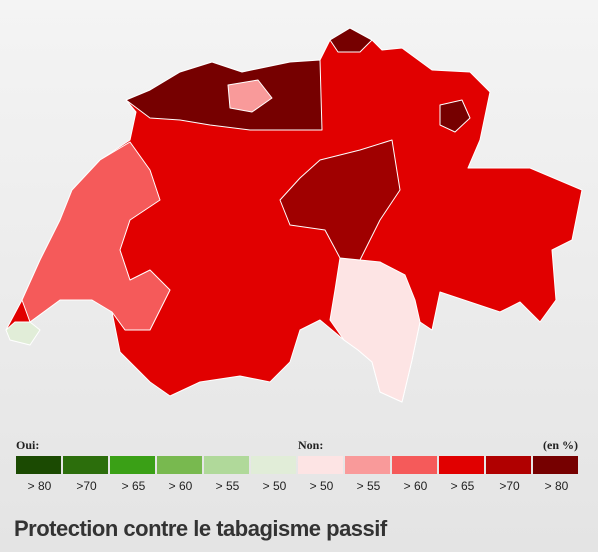 This screenshot has width=598, height=552. Describe the element at coordinates (27, 445) in the screenshot. I see `legend-yes-label: Oui:` at that location.